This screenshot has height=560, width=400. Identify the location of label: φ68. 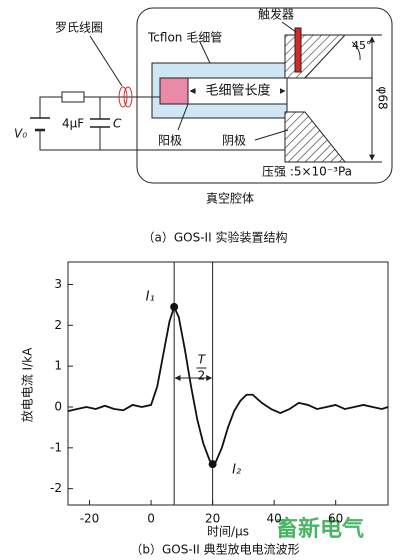
(383, 97).